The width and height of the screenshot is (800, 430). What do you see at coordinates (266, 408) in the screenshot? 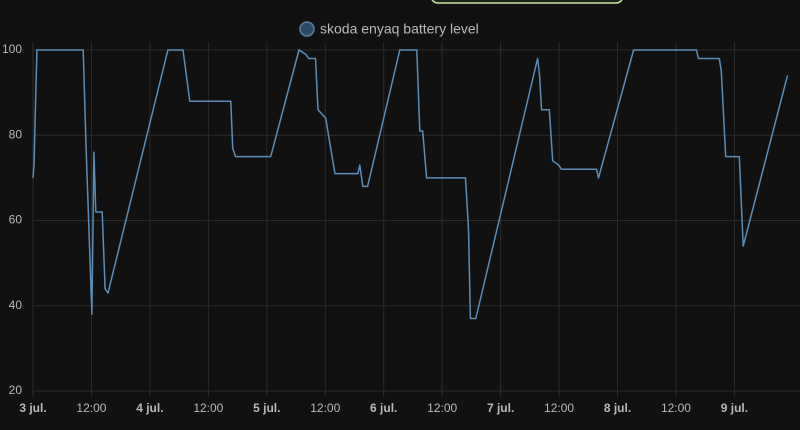
I see `x-tick-label: 5 jul.` at bounding box center [266, 408].